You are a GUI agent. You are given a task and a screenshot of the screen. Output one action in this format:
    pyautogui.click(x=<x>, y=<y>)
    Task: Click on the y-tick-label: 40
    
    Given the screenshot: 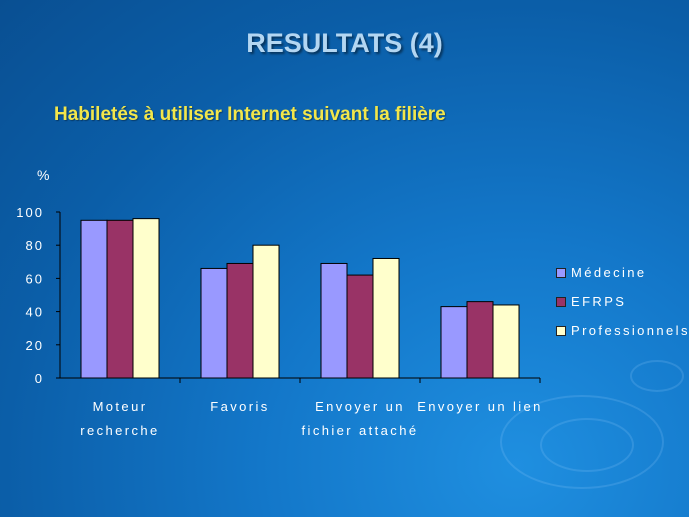 What is the action you would take?
    pyautogui.click(x=35, y=312)
    